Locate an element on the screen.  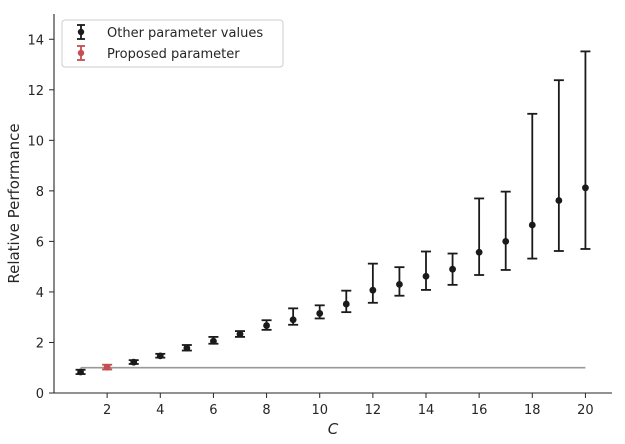
y-tick-label: 14 is located at coordinates (35, 40).